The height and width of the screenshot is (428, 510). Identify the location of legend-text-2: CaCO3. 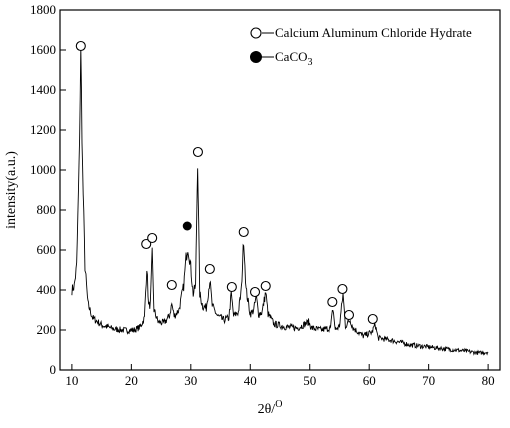
(294, 58).